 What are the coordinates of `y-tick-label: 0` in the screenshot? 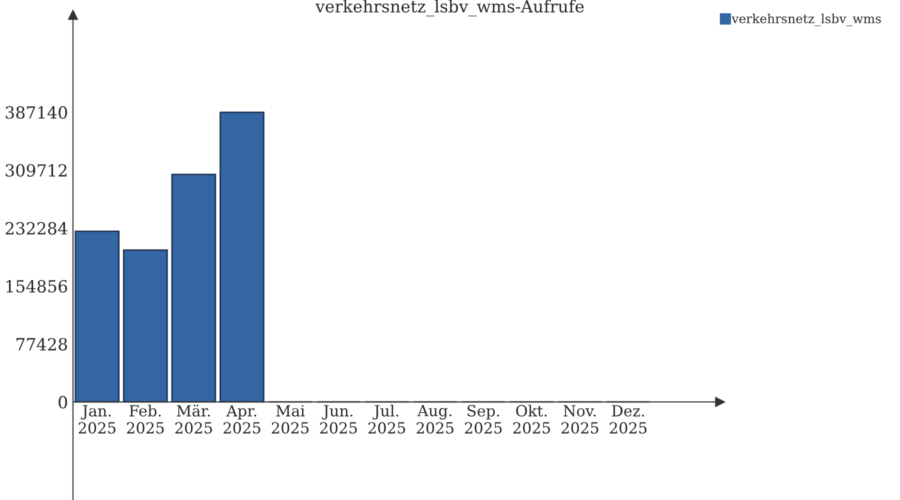 It's located at (63, 402).